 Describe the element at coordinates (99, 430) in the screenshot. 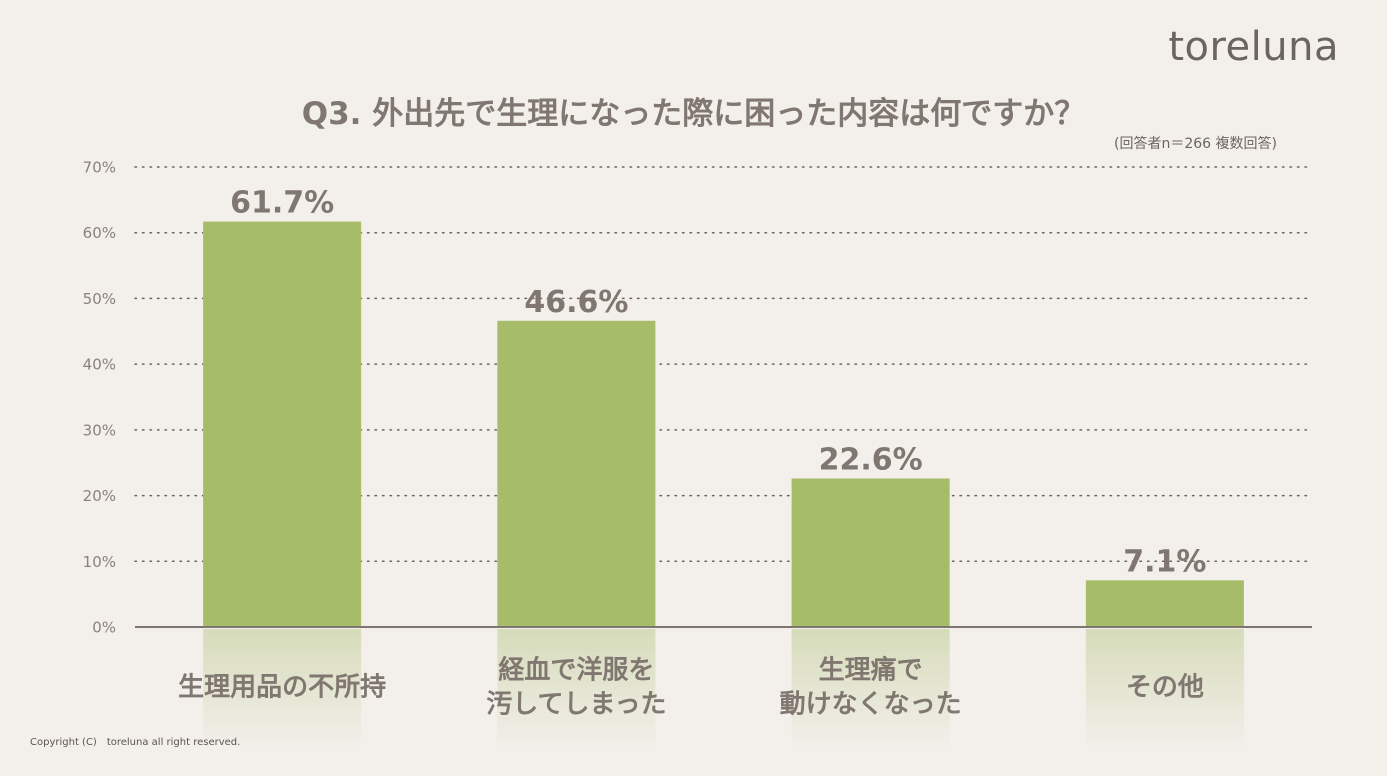

I see `y-tick-label-30: 30%` at that location.